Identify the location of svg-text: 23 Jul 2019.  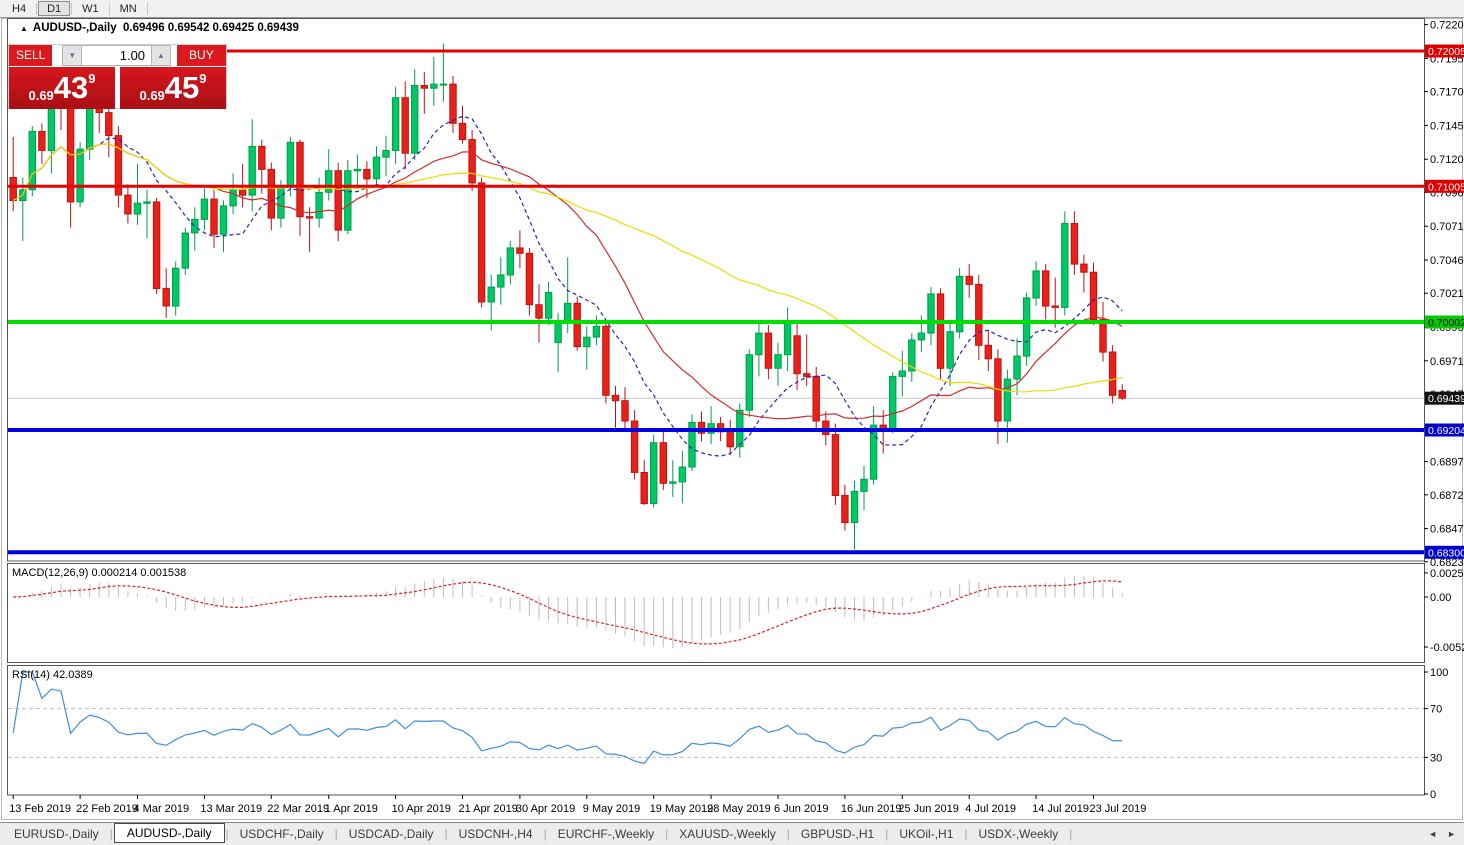
(1118, 809).